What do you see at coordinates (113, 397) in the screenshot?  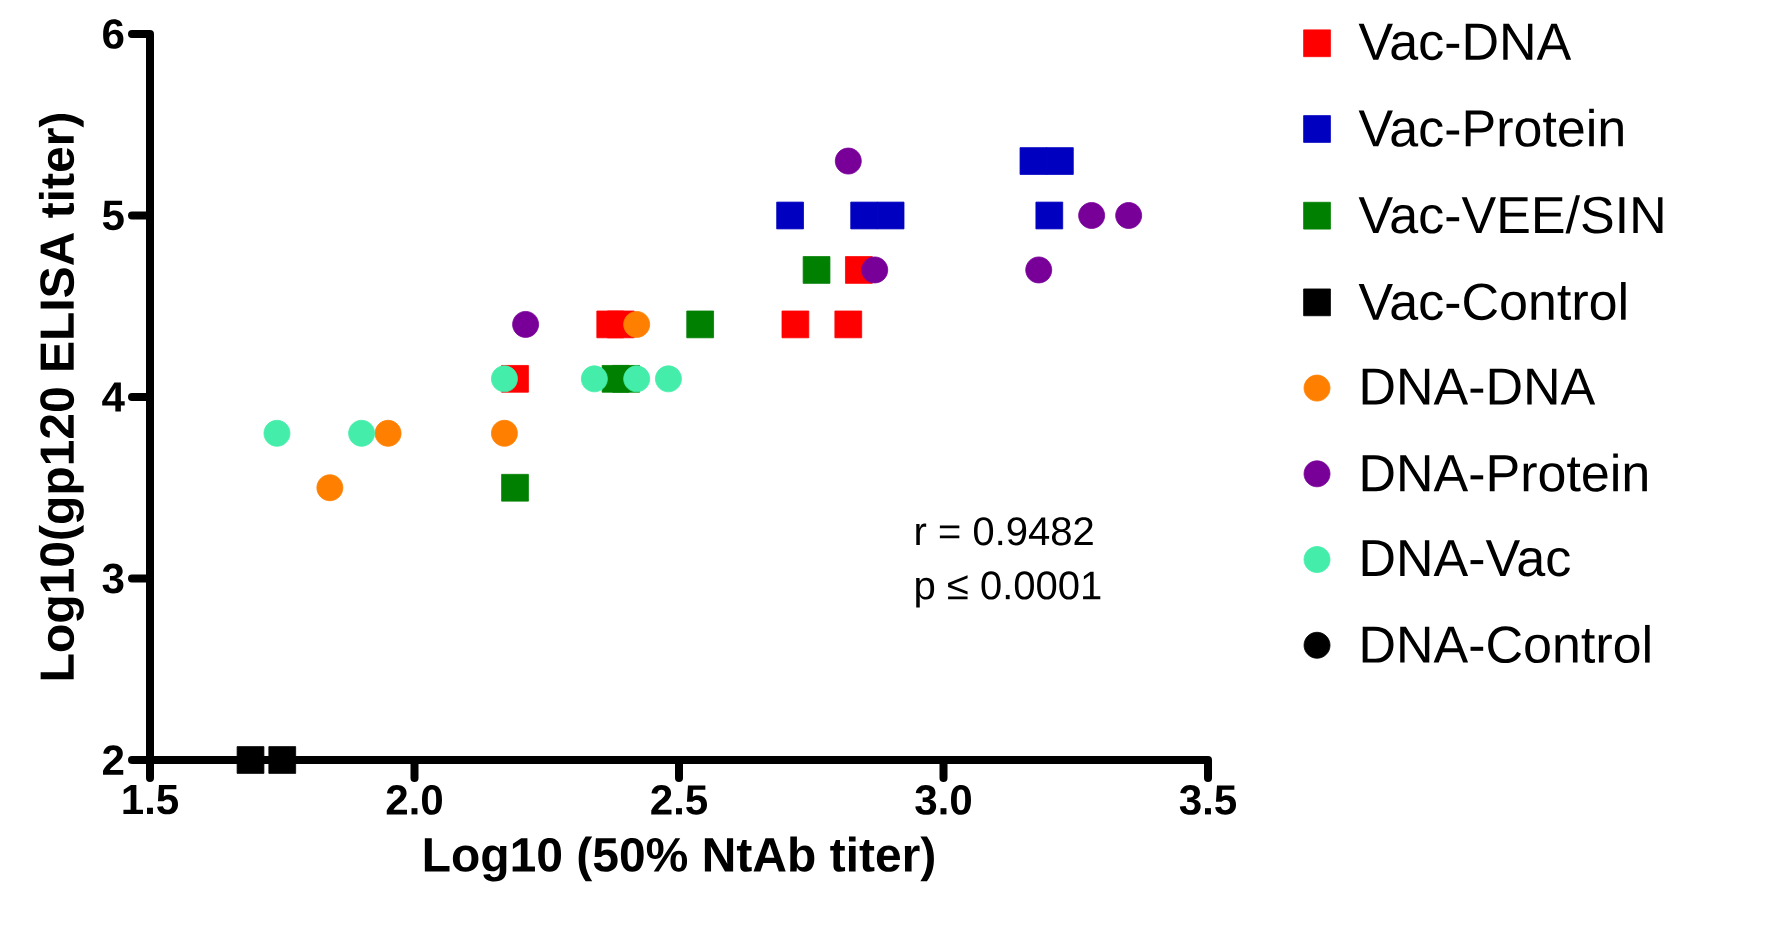 I see `y-tick-label: 4` at bounding box center [113, 397].